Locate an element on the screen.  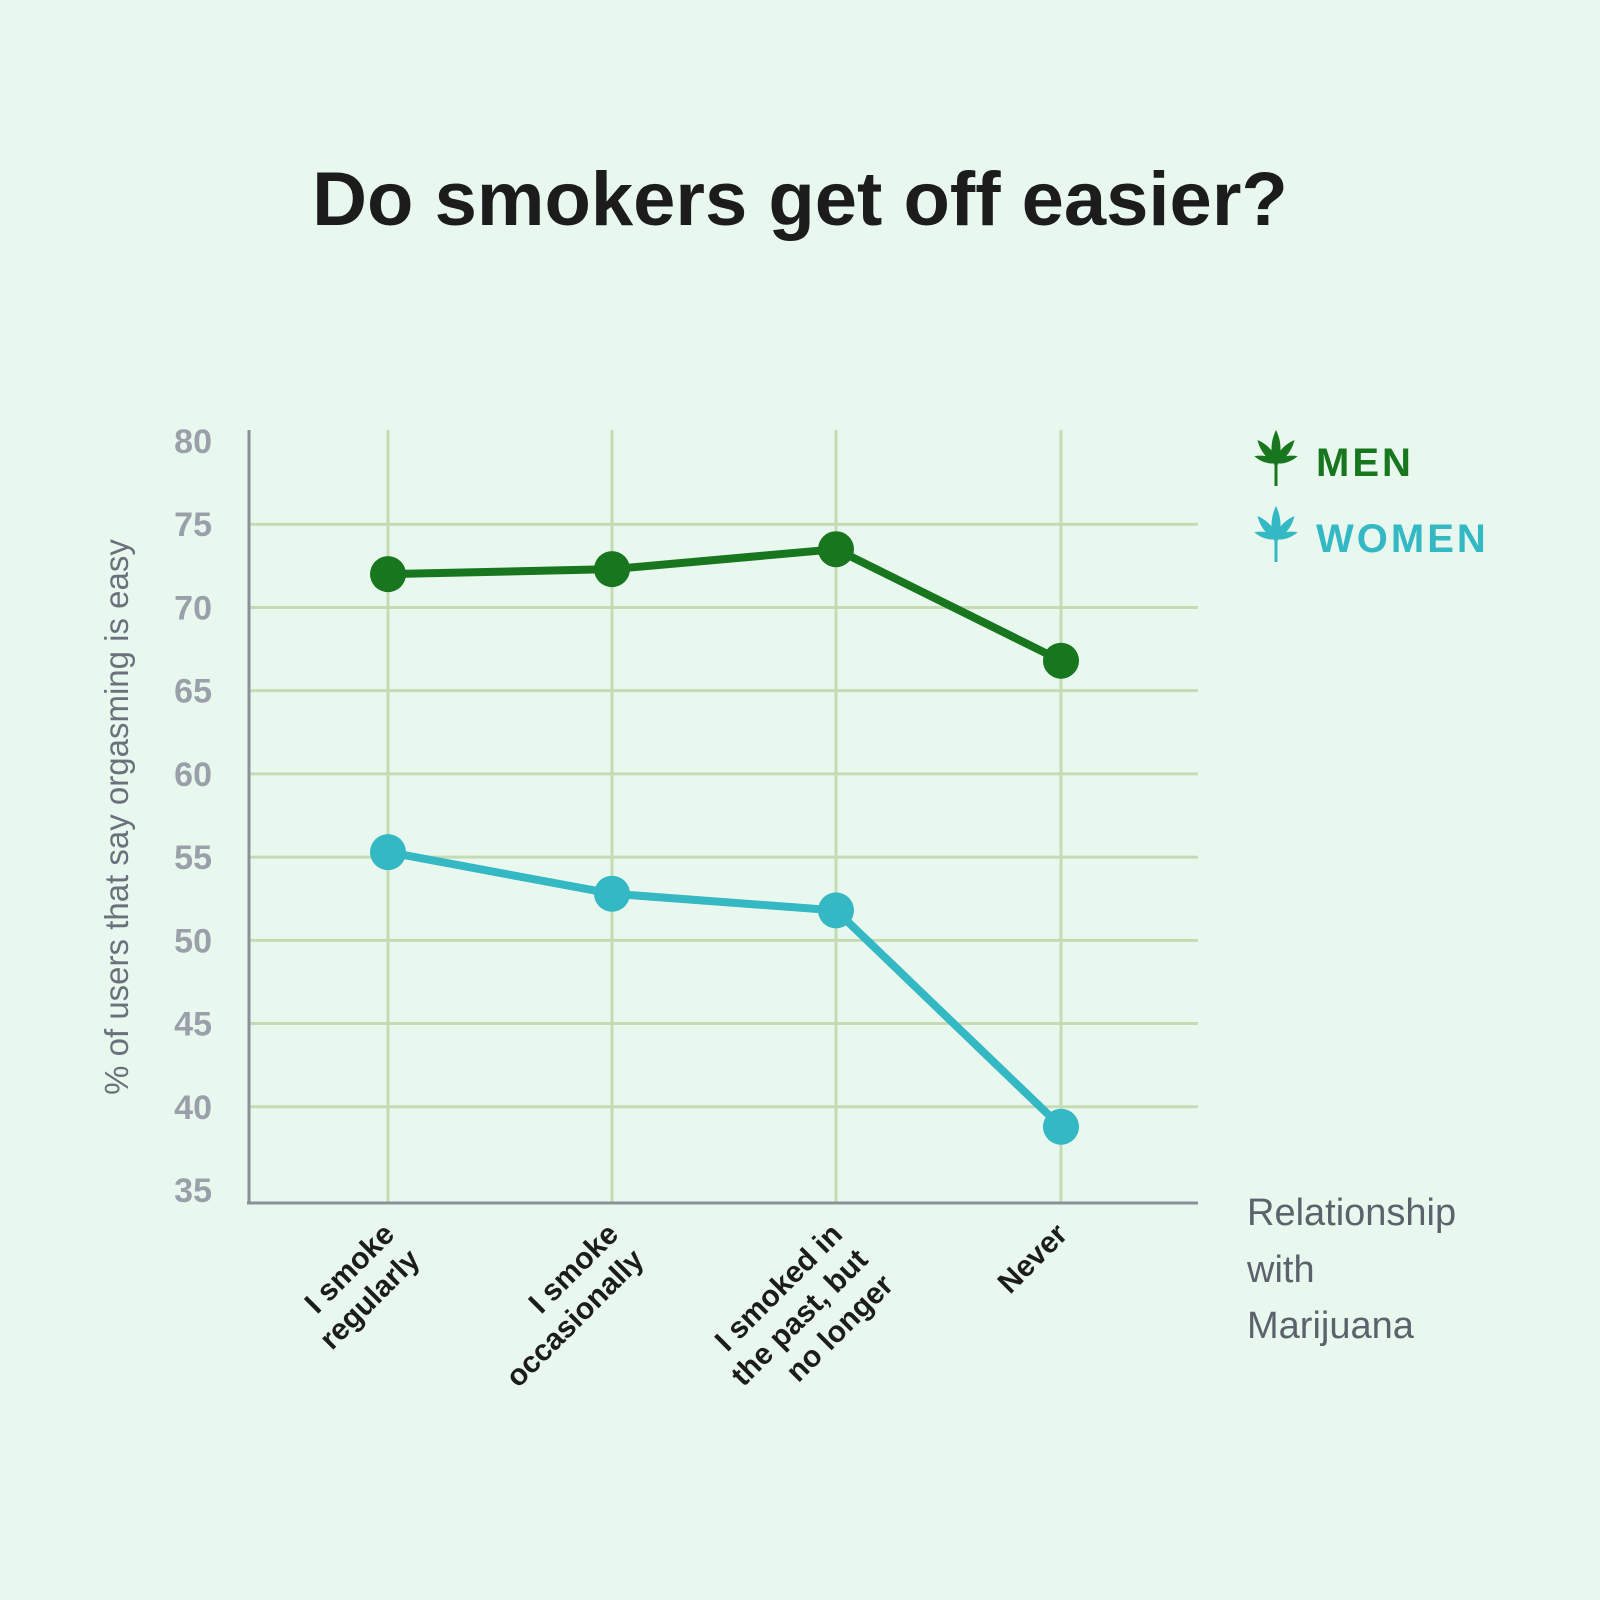
y-tick-label: 65 is located at coordinates (193, 692).